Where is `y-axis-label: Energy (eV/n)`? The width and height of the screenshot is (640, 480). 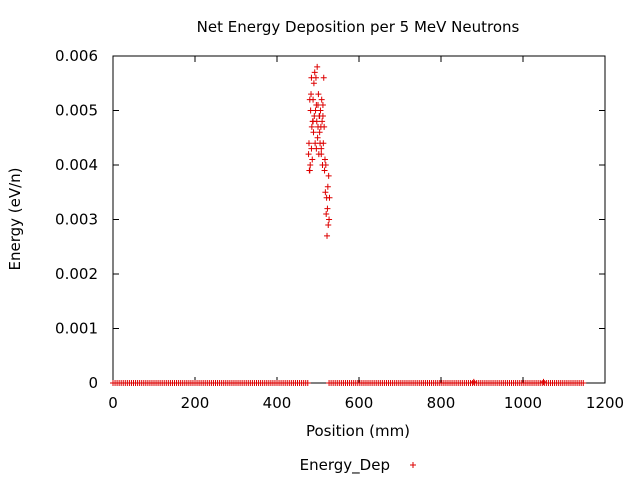 y-axis-label: Energy (eV/n) is located at coordinates (15, 218).